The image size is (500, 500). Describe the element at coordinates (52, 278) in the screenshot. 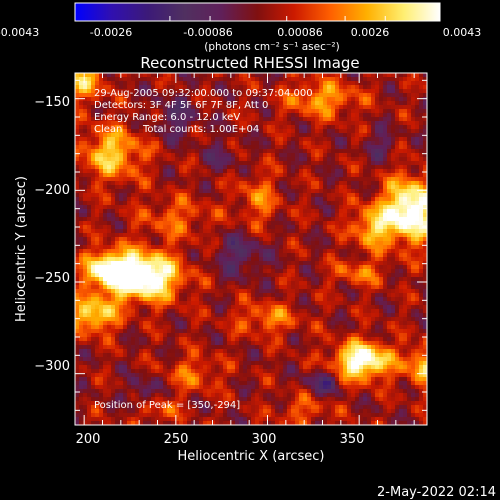

I see `y-tick-label: −250` at that location.